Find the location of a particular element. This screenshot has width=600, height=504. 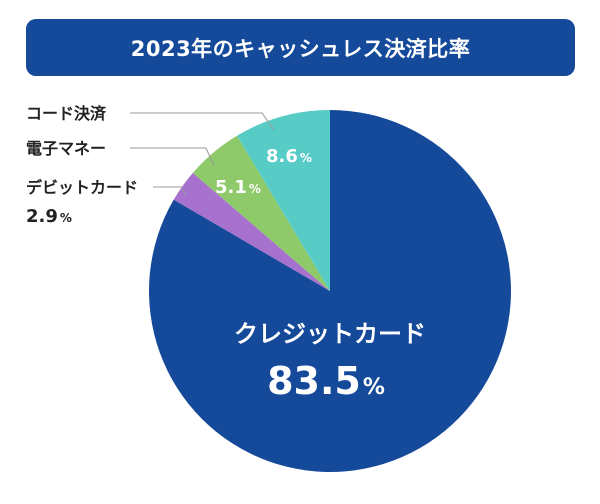

value-debit-card: 2.9% is located at coordinates (49, 216).